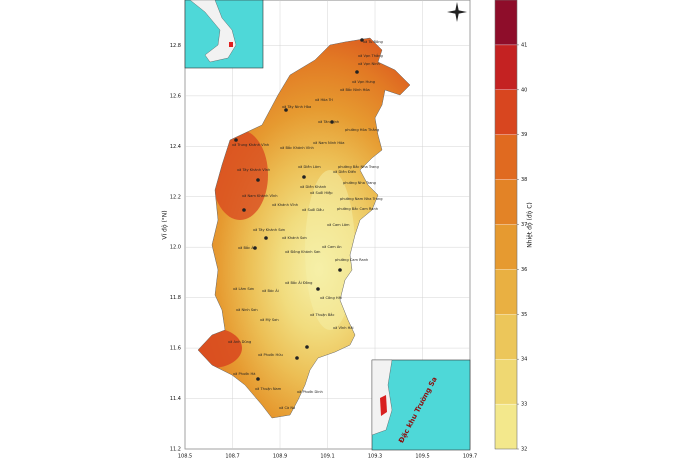  What do you see at coordinates (524, 180) in the screenshot?
I see `colorbar-tick-label: 38` at bounding box center [524, 180].